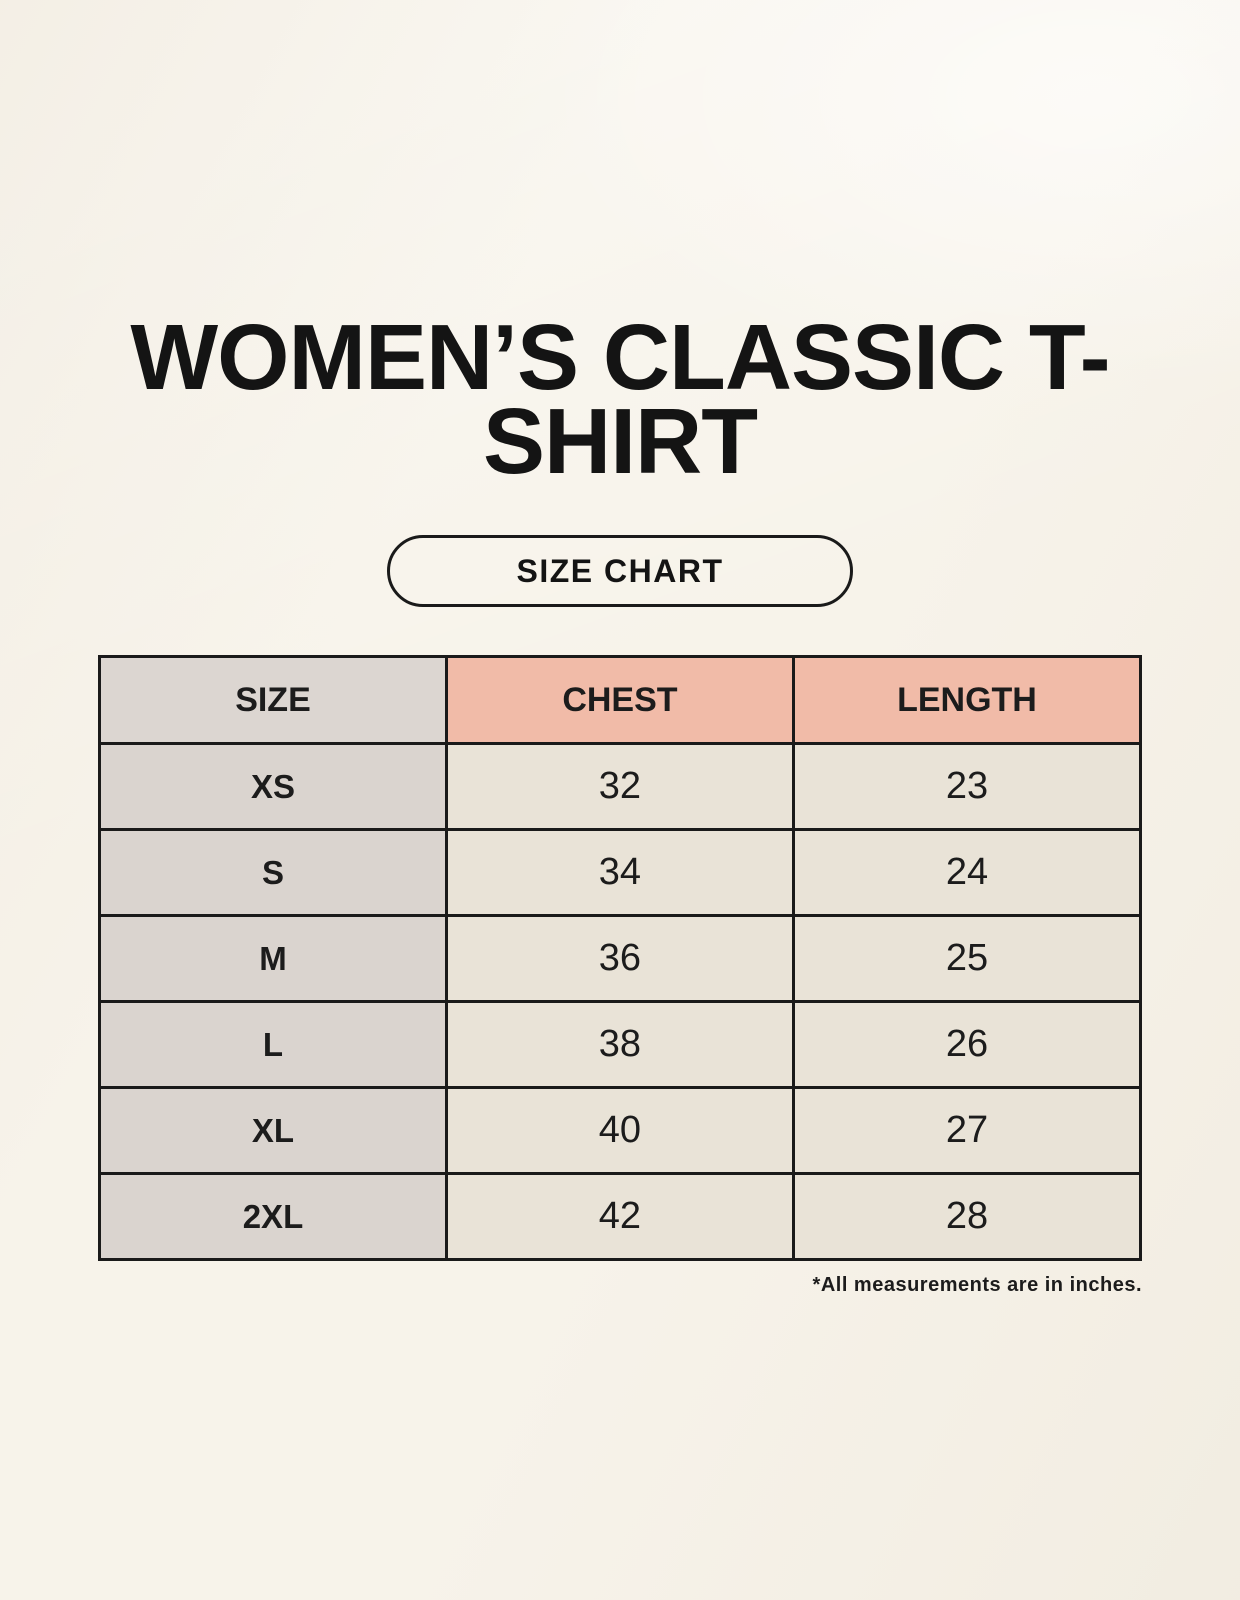 The width and height of the screenshot is (1240, 1600). I want to click on table-row: 2XL 42 28, so click(620, 1216).